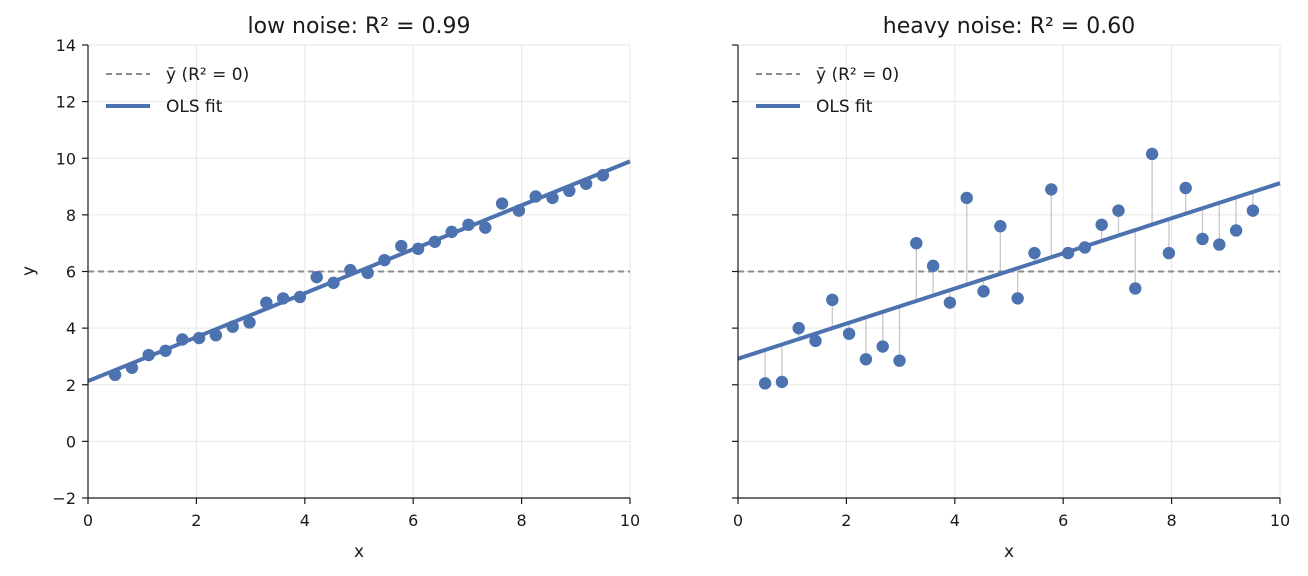  Describe the element at coordinates (1172, 520) in the screenshot. I see `right-x-tick-label-4: 8` at that location.